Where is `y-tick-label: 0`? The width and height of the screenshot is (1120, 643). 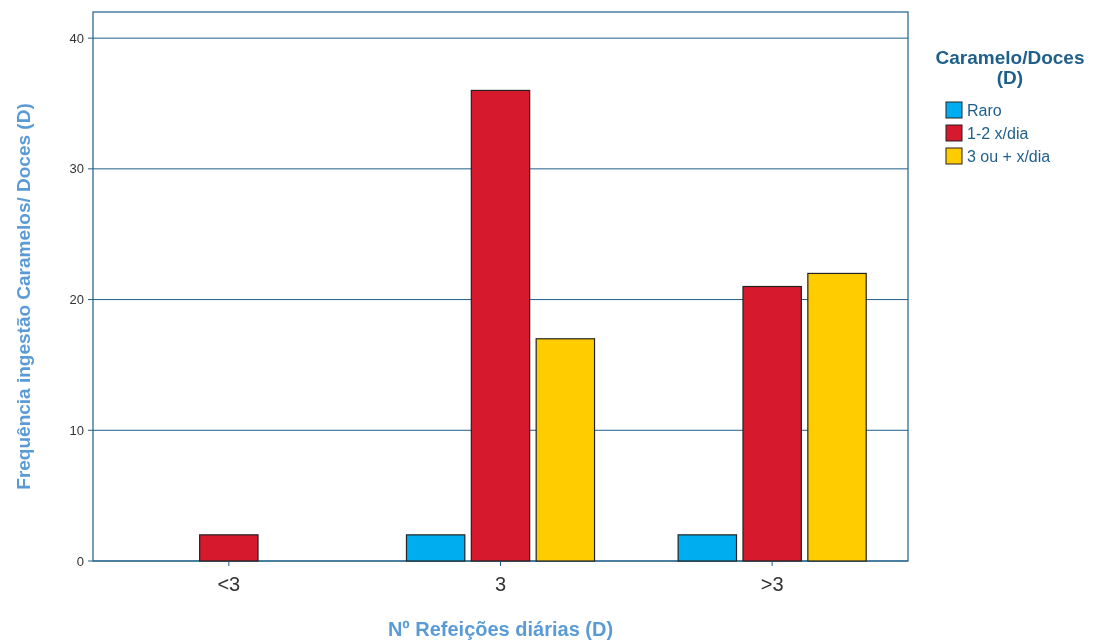 y-tick-label: 0 is located at coordinates (80, 561).